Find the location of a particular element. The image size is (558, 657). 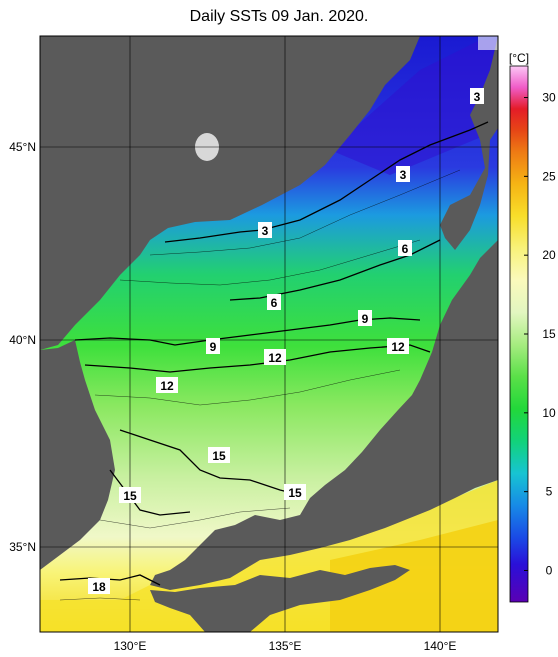

colorbar-tick-label: 0 is located at coordinates (549, 570).